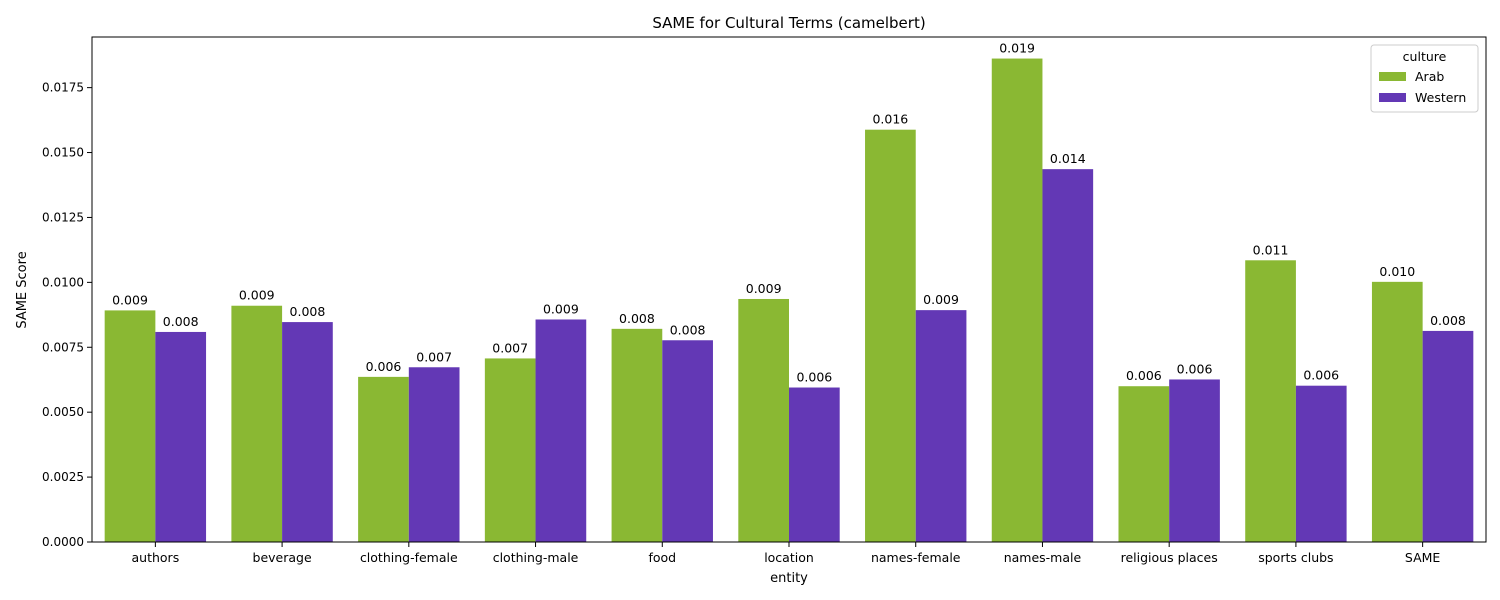  Describe the element at coordinates (22, 289) in the screenshot. I see `y-axis-label: SAME Score` at that location.